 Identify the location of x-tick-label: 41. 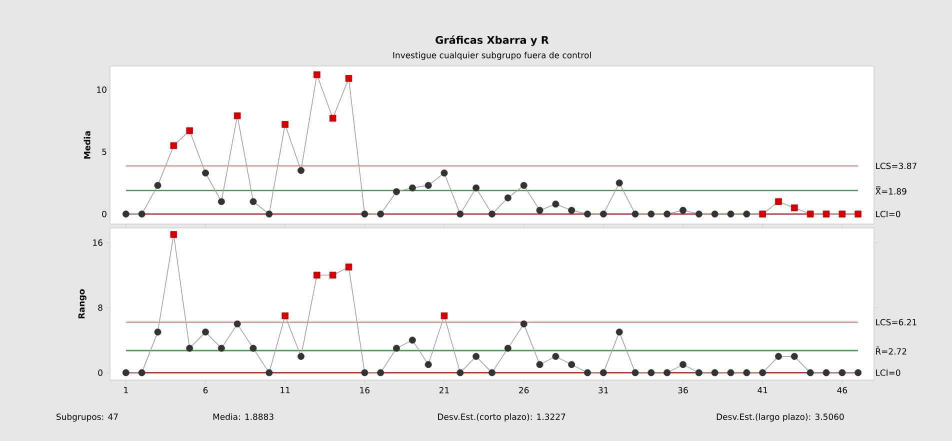
(763, 390).